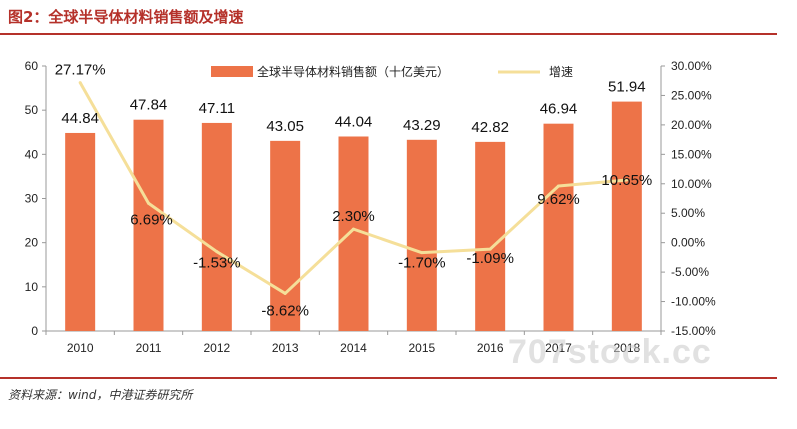  What do you see at coordinates (32, 243) in the screenshot?
I see `left-tick-label: 20` at bounding box center [32, 243].